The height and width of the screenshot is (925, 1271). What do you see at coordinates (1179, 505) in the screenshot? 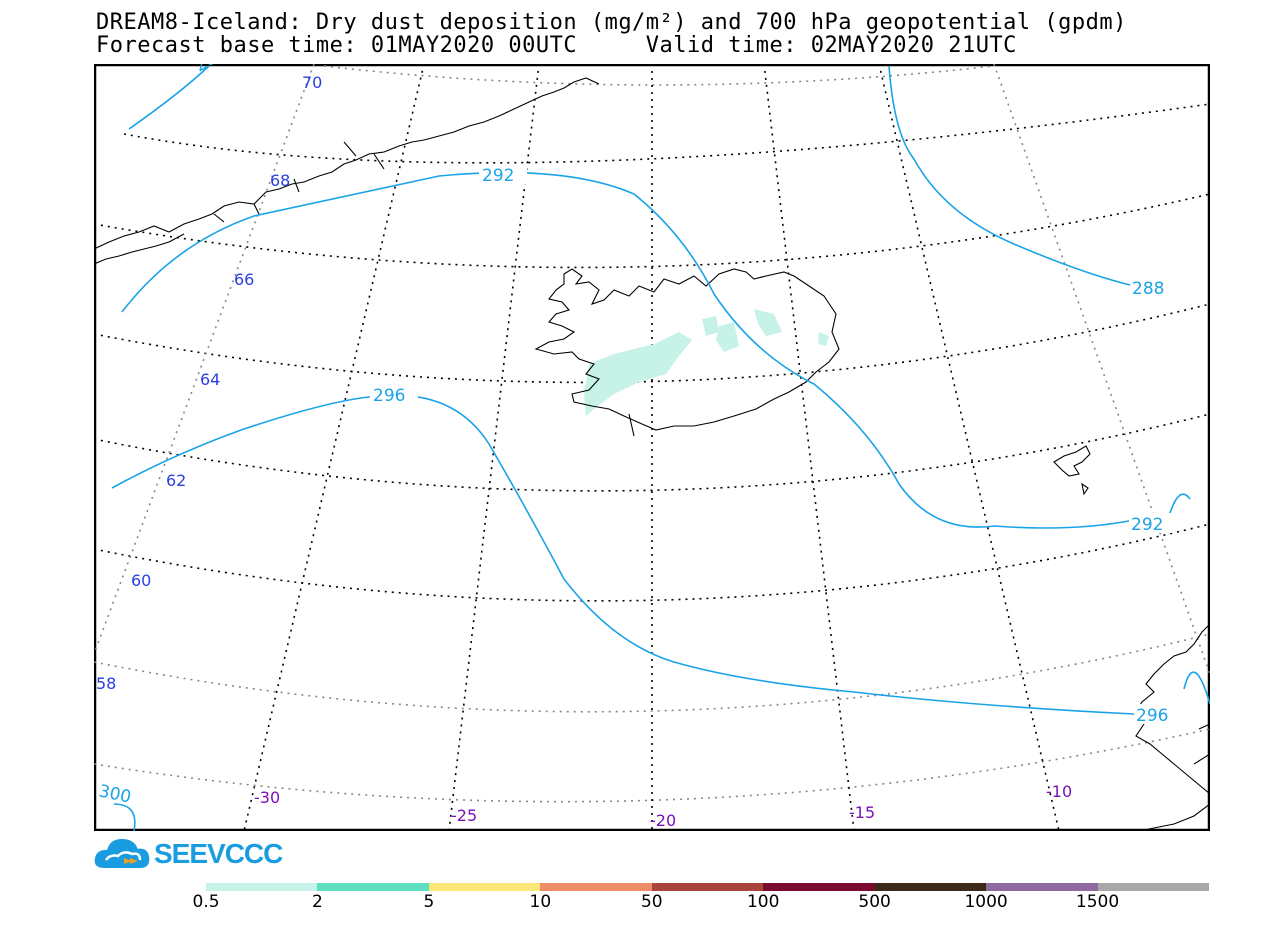
I see `contour-292-southeast` at bounding box center [1179, 505].